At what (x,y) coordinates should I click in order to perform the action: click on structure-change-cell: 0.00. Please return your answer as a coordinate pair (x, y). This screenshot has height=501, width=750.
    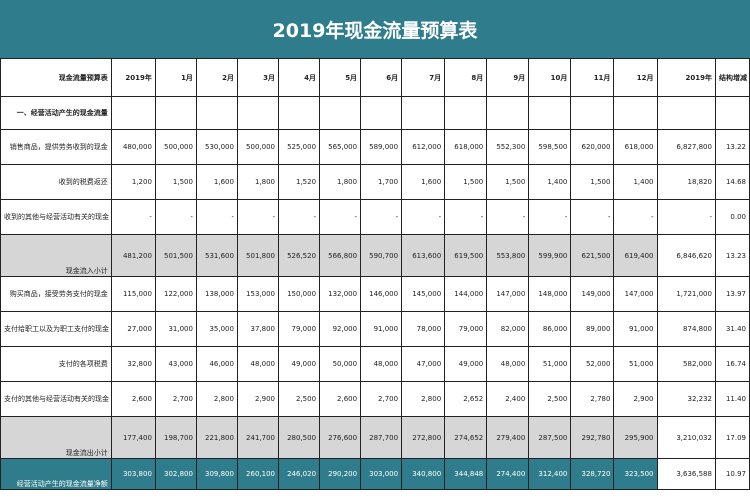
    Looking at the image, I should click on (732, 217).